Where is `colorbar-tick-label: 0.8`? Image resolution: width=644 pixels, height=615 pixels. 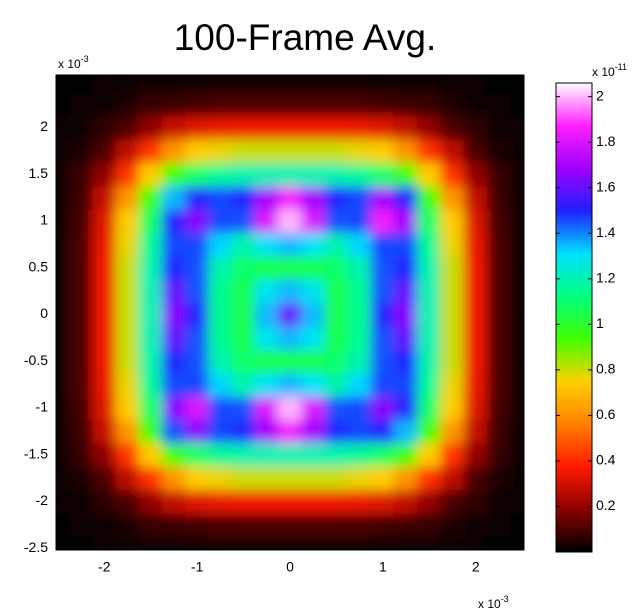 colorbar-tick-label: 0.8 is located at coordinates (606, 369).